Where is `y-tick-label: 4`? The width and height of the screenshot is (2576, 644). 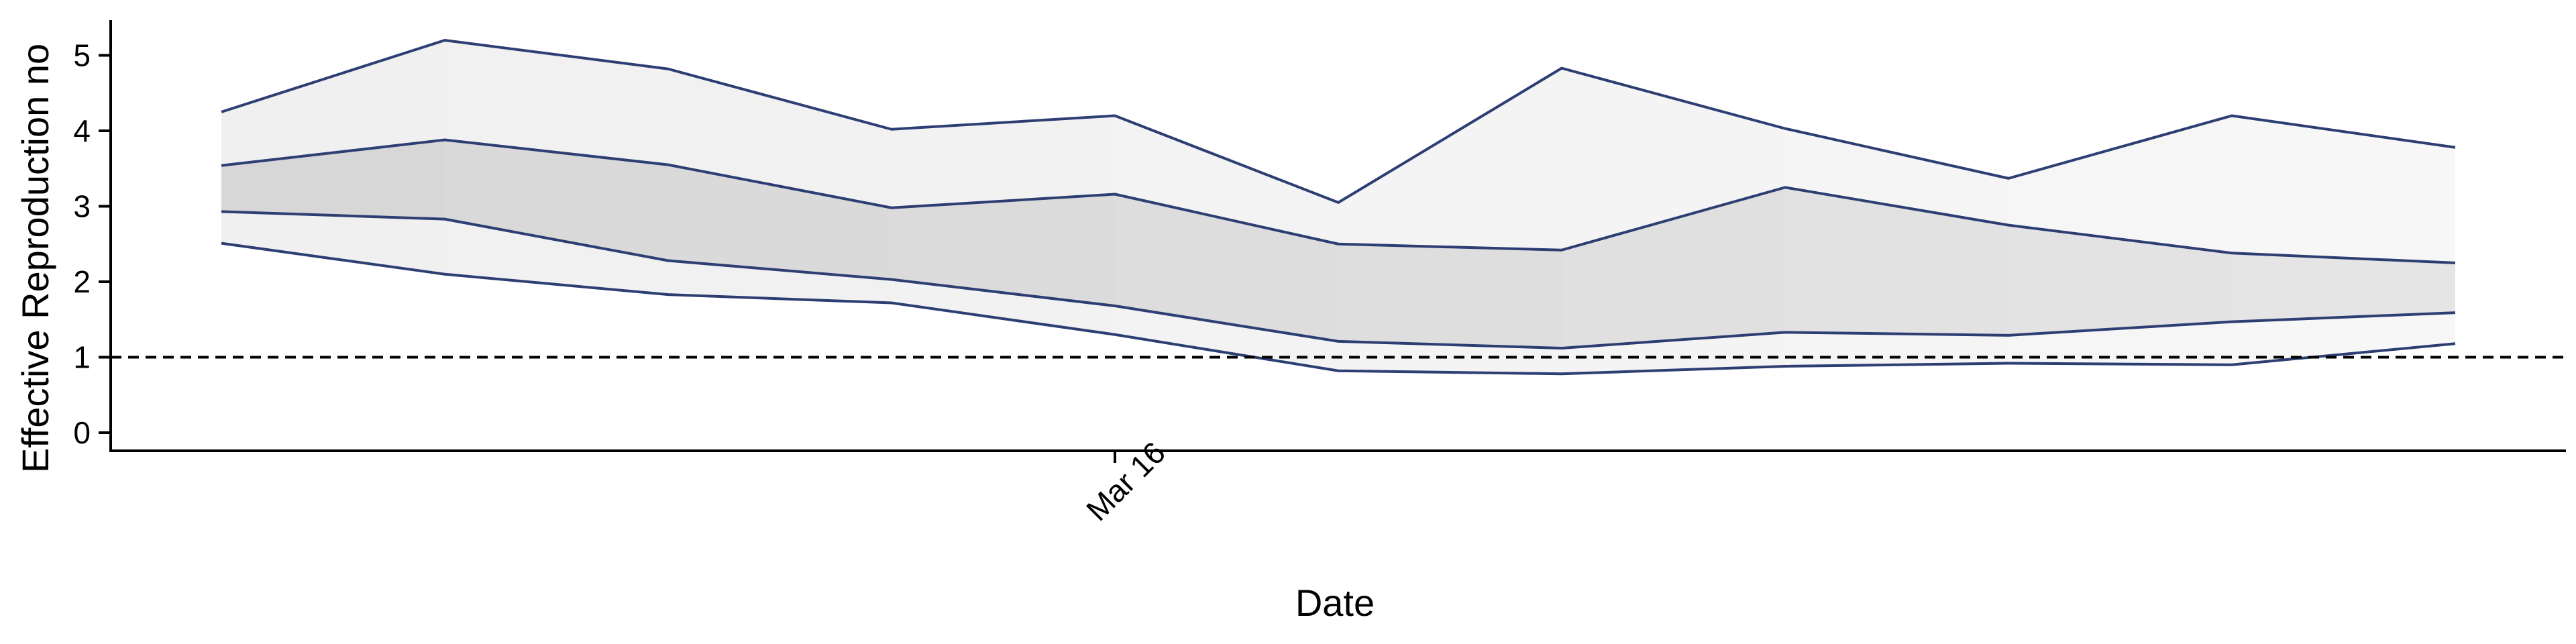 y-tick-label: 4 is located at coordinates (82, 130).